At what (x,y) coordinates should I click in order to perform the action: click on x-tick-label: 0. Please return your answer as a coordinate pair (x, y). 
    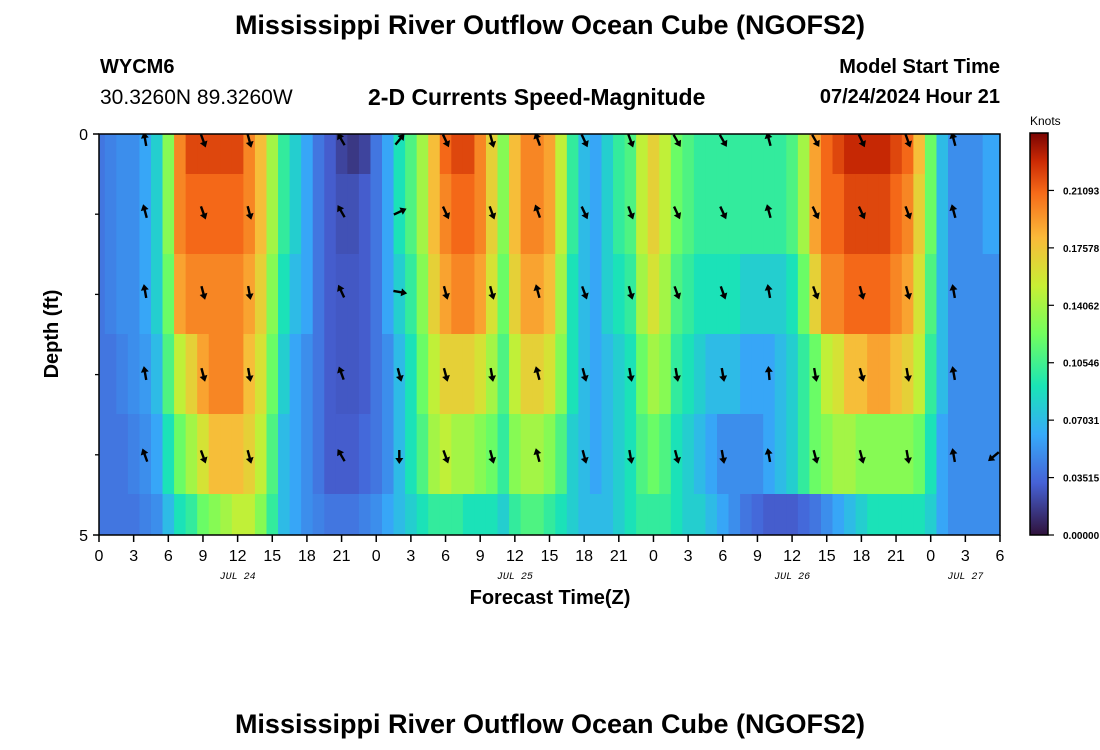
    Looking at the image, I should click on (99, 556).